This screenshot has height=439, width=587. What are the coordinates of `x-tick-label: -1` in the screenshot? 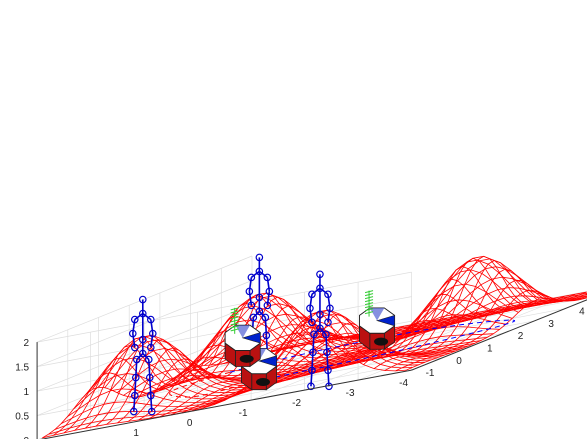 It's located at (243, 413).